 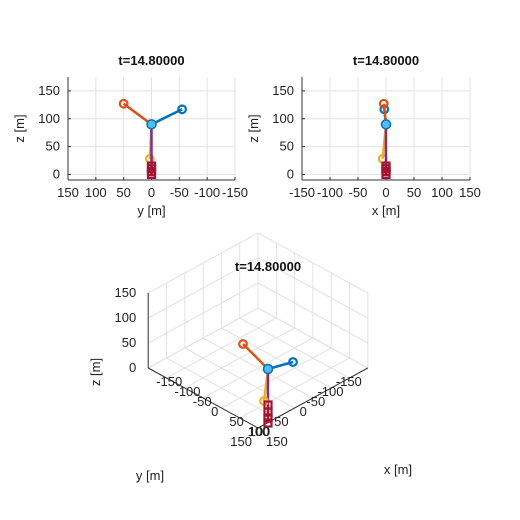 What do you see at coordinates (349, 381) in the screenshot?
I see `tick-label-y: -150` at bounding box center [349, 381].